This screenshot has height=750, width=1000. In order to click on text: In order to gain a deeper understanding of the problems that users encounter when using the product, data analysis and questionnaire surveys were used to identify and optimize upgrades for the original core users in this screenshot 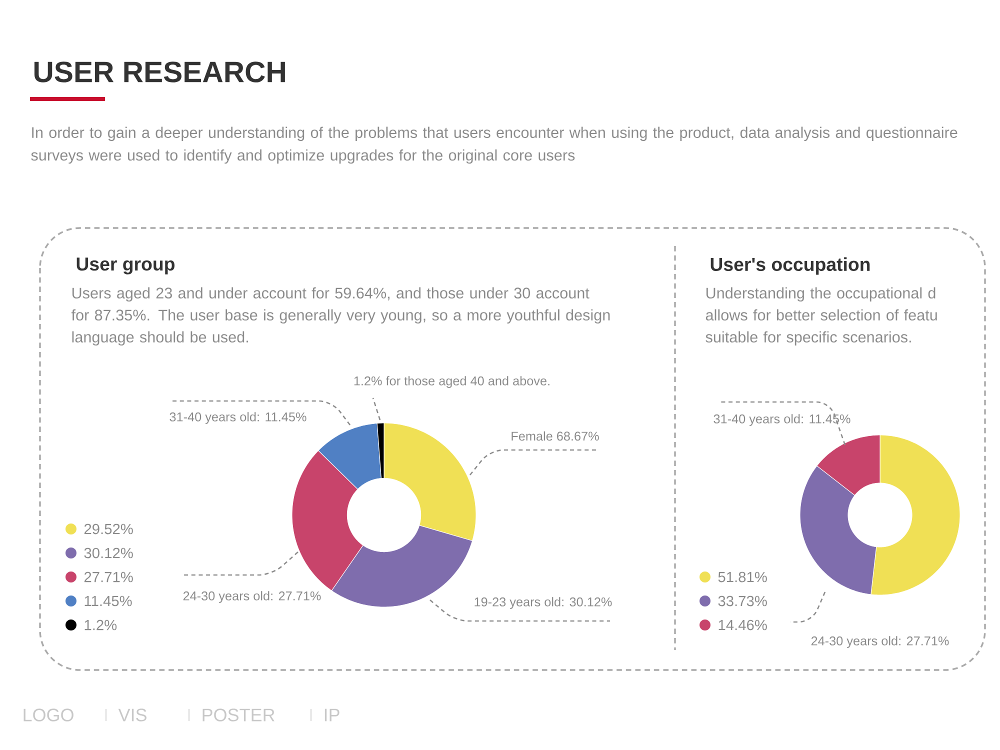, I will do `click(494, 145)`.